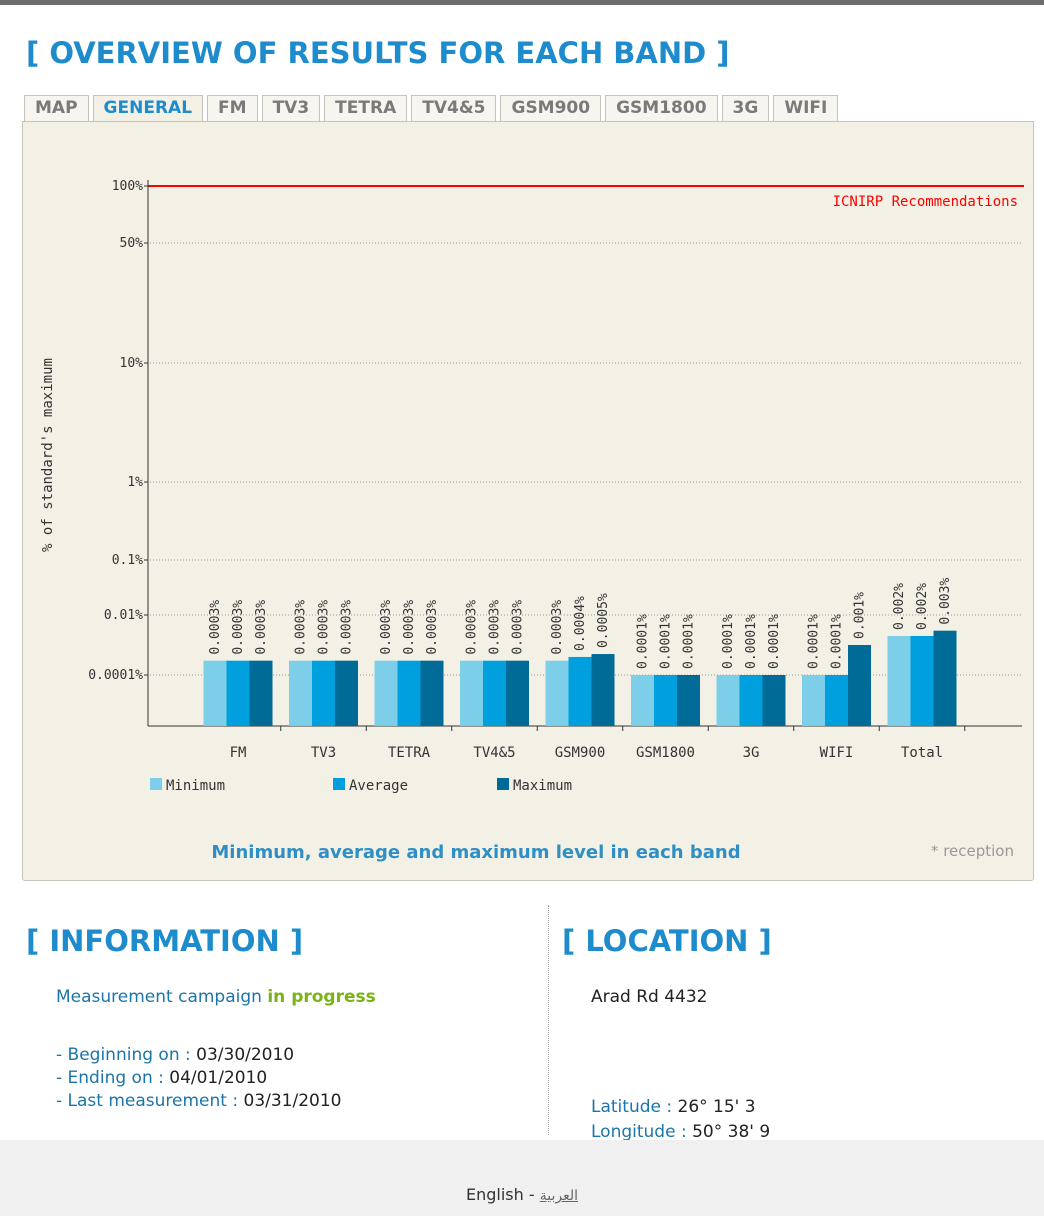  Describe the element at coordinates (127, 186) in the screenshot. I see `y-tick-label: 100%` at that location.